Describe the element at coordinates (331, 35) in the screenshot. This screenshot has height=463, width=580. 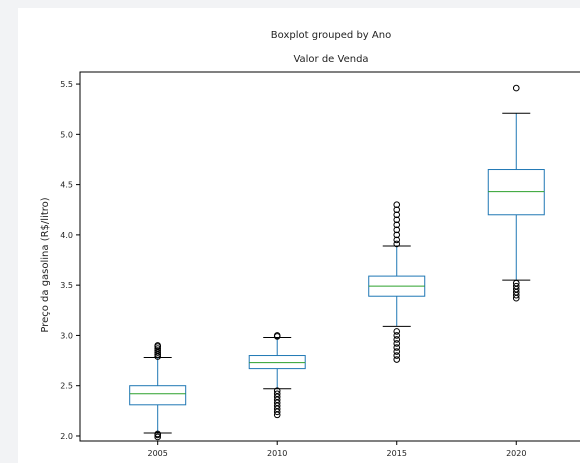
I see `chart-suptitle: Boxplot grouped by Ano` at that location.